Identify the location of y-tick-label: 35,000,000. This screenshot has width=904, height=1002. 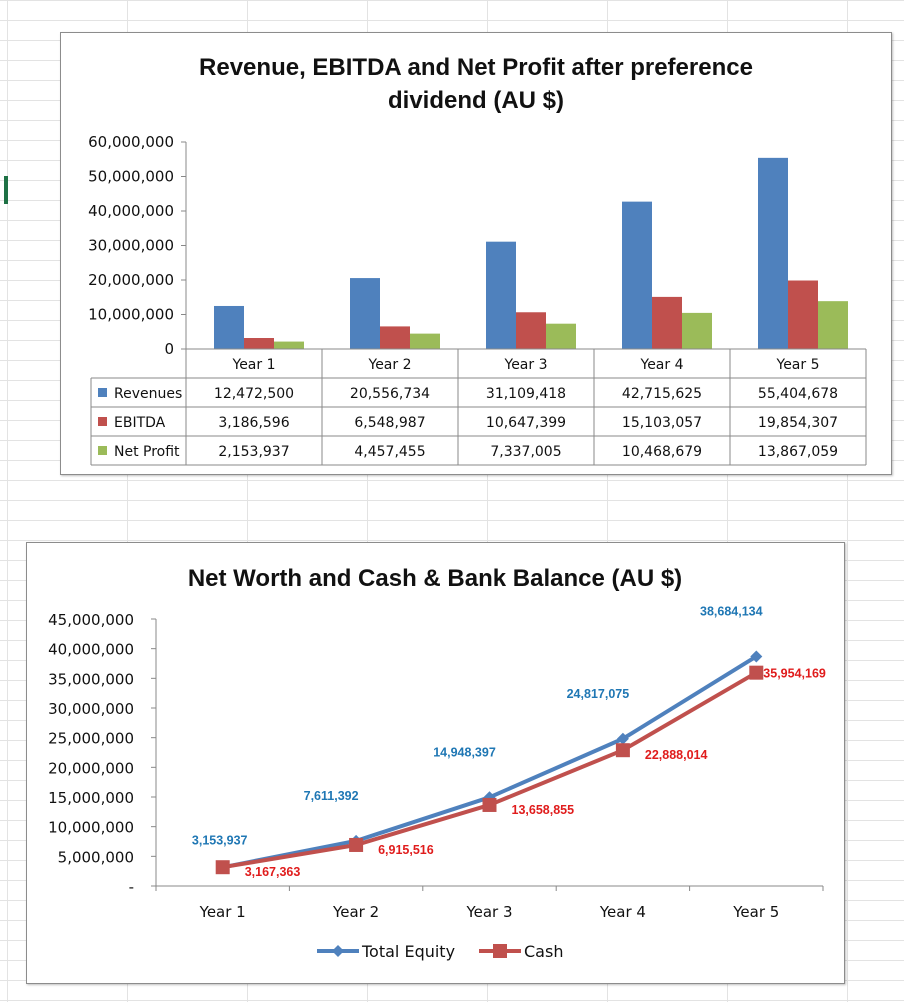
(91, 679).